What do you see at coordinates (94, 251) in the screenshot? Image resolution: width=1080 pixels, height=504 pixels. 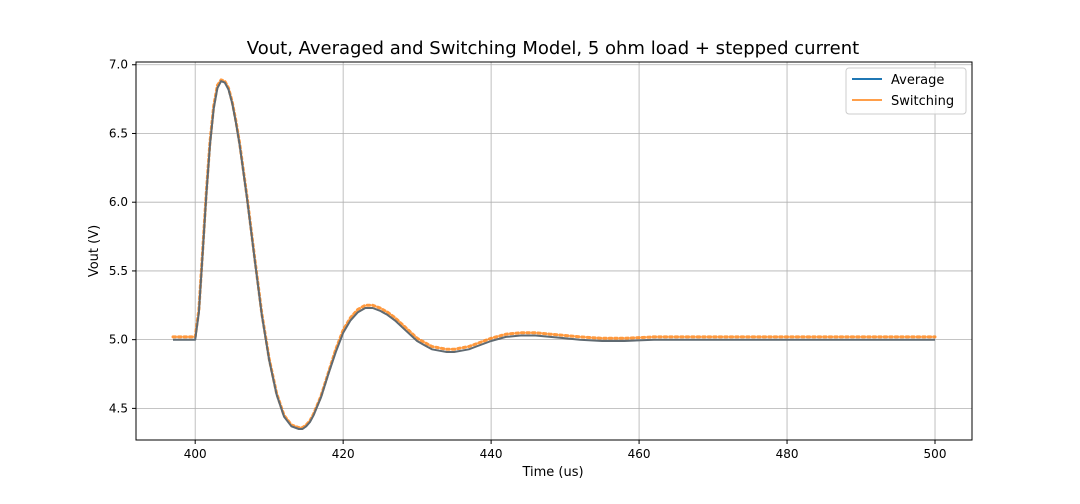 I see `y-axis-label: Vout (V)` at bounding box center [94, 251].